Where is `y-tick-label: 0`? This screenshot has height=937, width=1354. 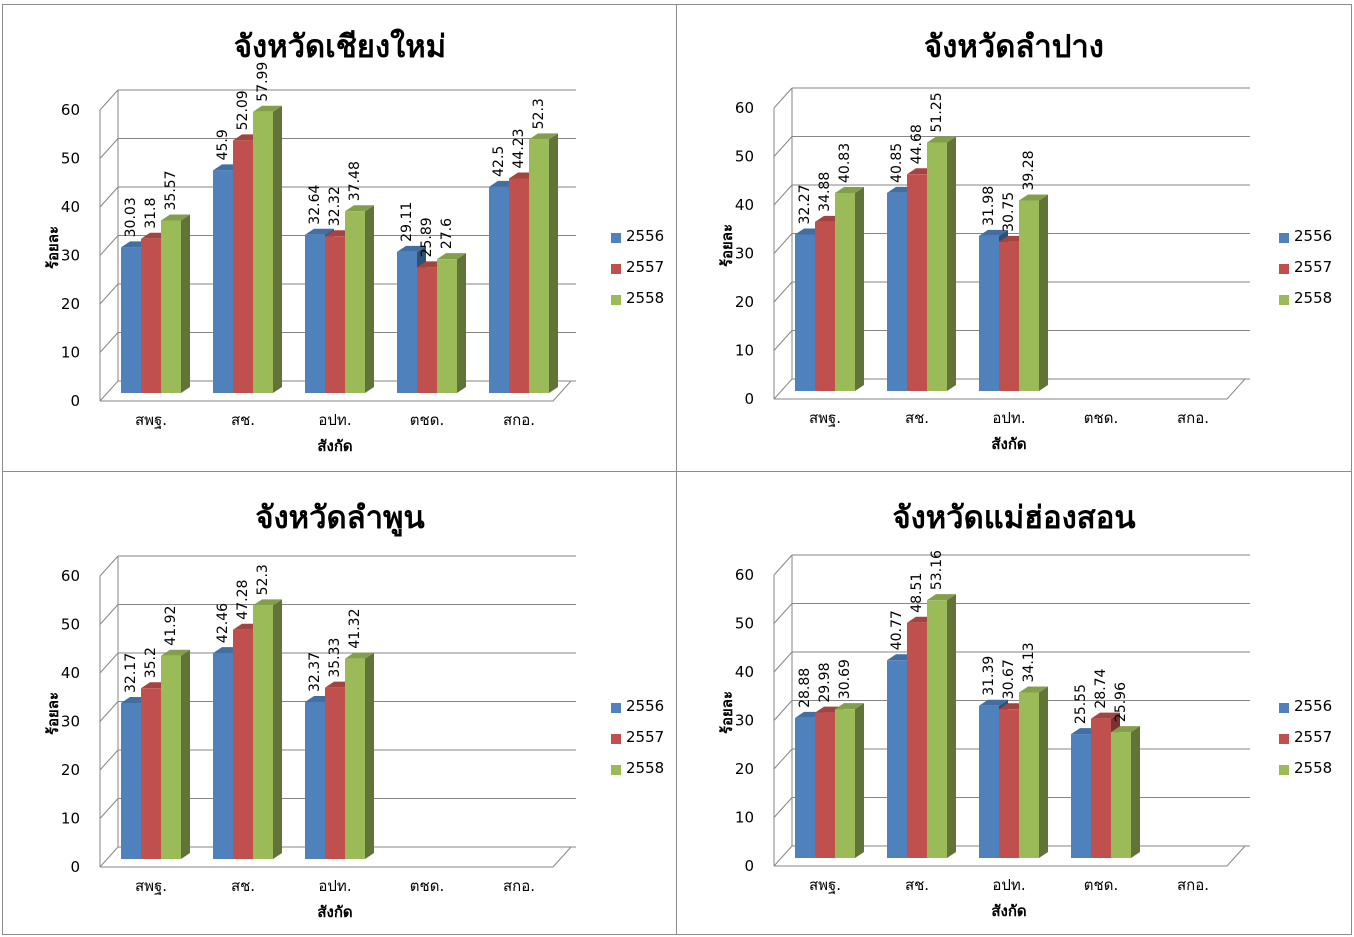 y-tick-label: 0 is located at coordinates (75, 867).